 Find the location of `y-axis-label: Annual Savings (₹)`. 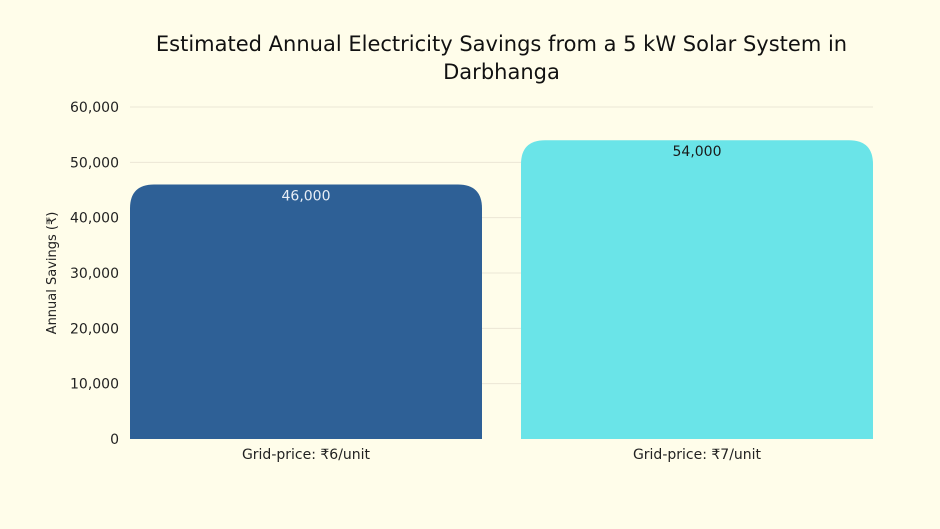

y-axis-label: Annual Savings (₹) is located at coordinates (52, 273).